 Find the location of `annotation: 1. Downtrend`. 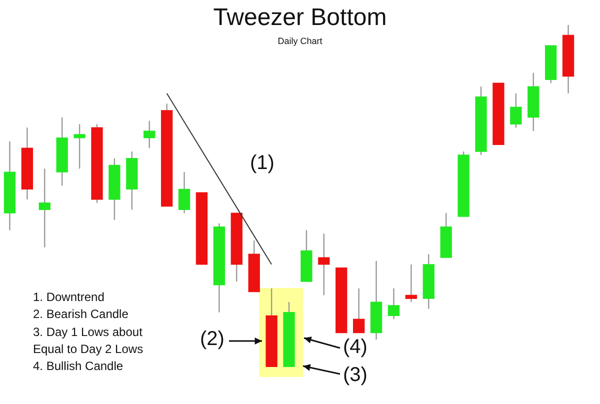

annotation: 1. Downtrend is located at coordinates (68, 297).